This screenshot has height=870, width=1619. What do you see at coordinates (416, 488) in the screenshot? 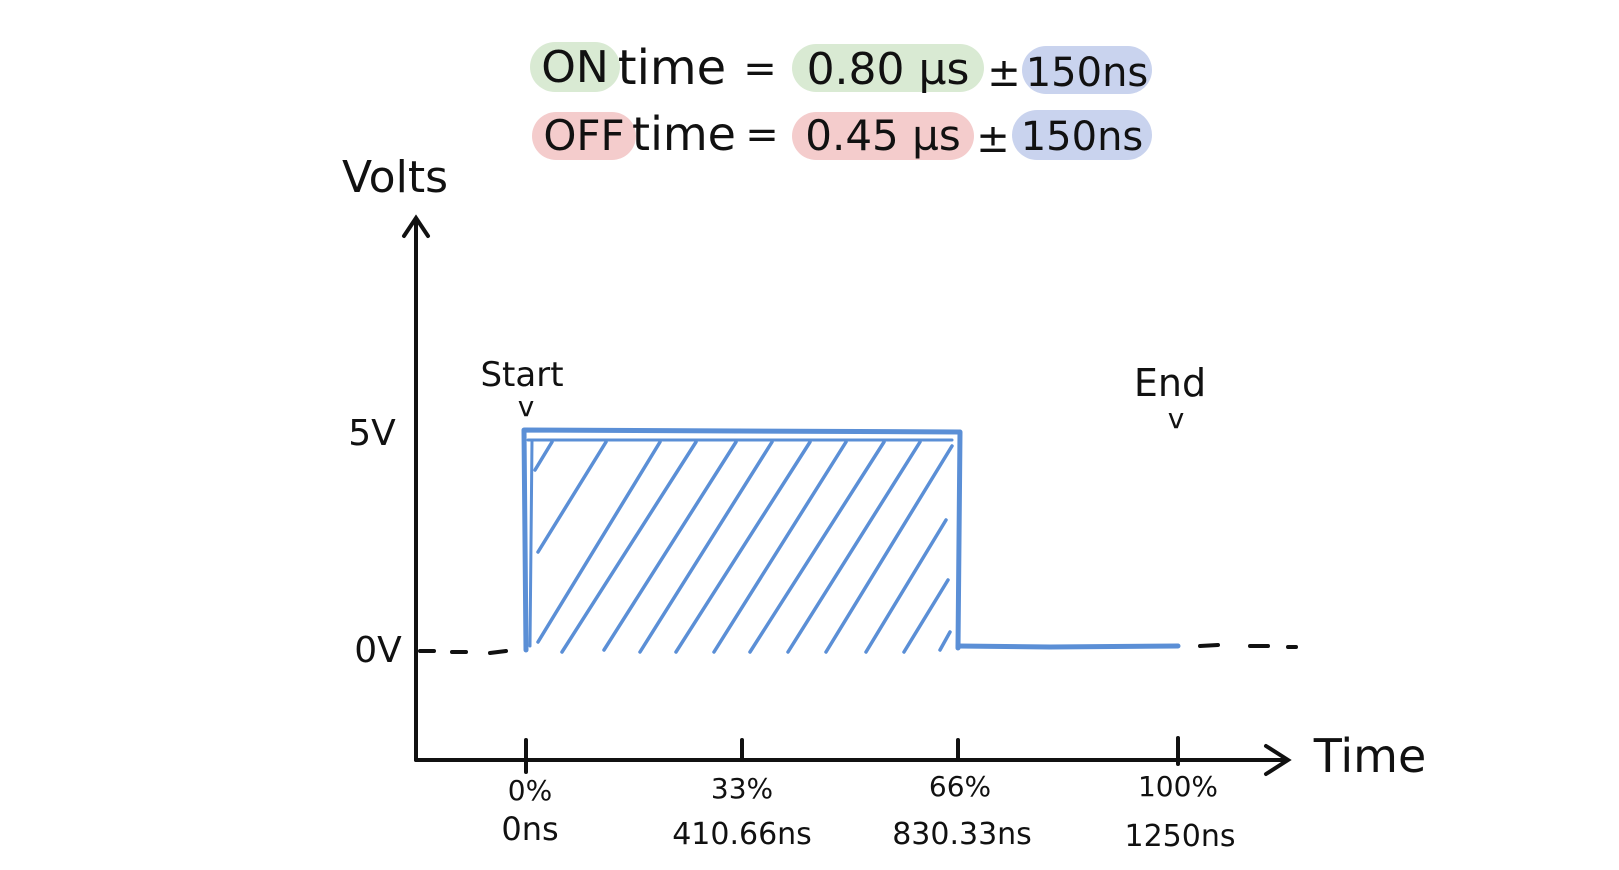
I see `y-axis` at bounding box center [416, 488].